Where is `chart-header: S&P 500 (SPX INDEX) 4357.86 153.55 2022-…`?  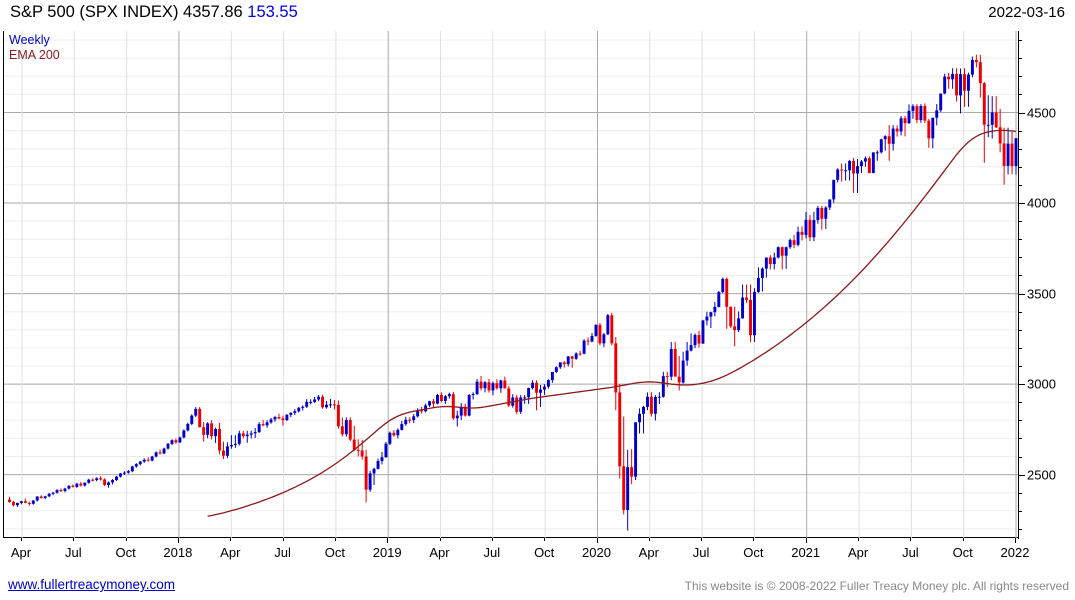 chart-header: S&P 500 (SPX INDEX) 4357.86 153.55 2022-… is located at coordinates (537, 14).